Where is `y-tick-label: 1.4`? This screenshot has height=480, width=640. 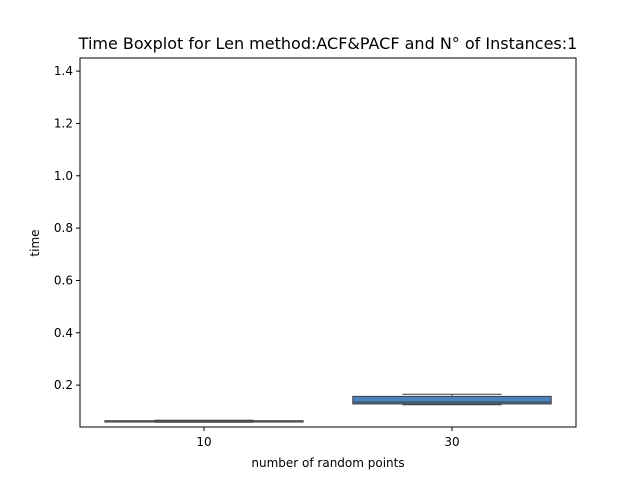 y-tick-label: 1.4 is located at coordinates (63, 71).